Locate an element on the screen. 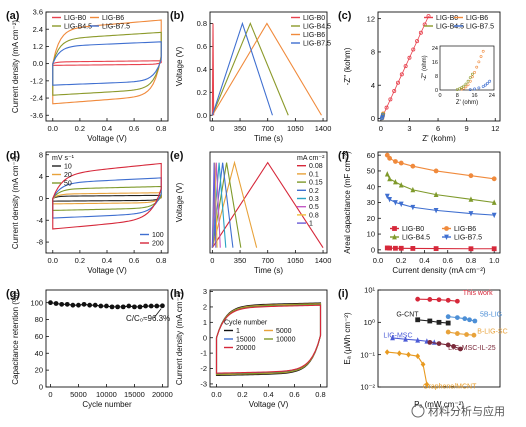  series-label: B-LIG-SC is located at coordinates (492, 332).